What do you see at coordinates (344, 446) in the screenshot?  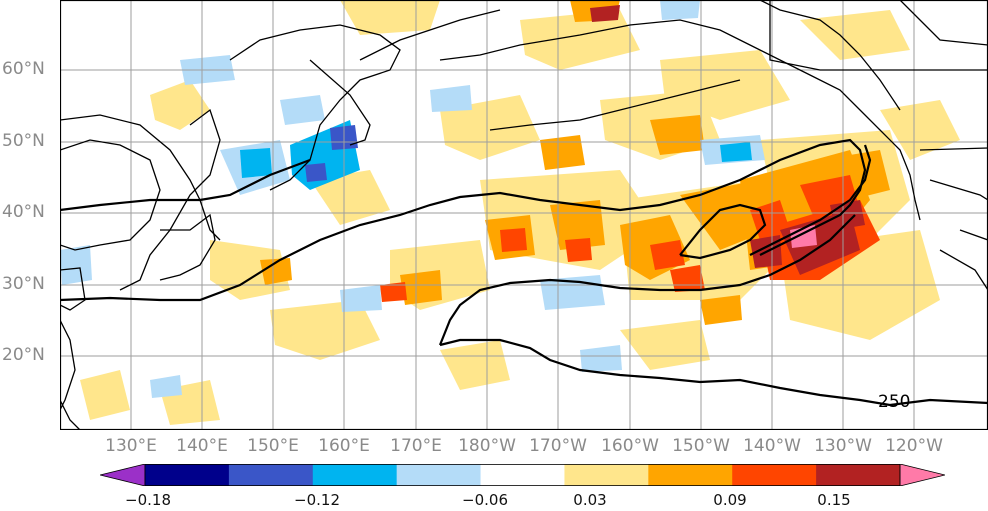 I see `longitude-label: 160°E` at bounding box center [344, 446].